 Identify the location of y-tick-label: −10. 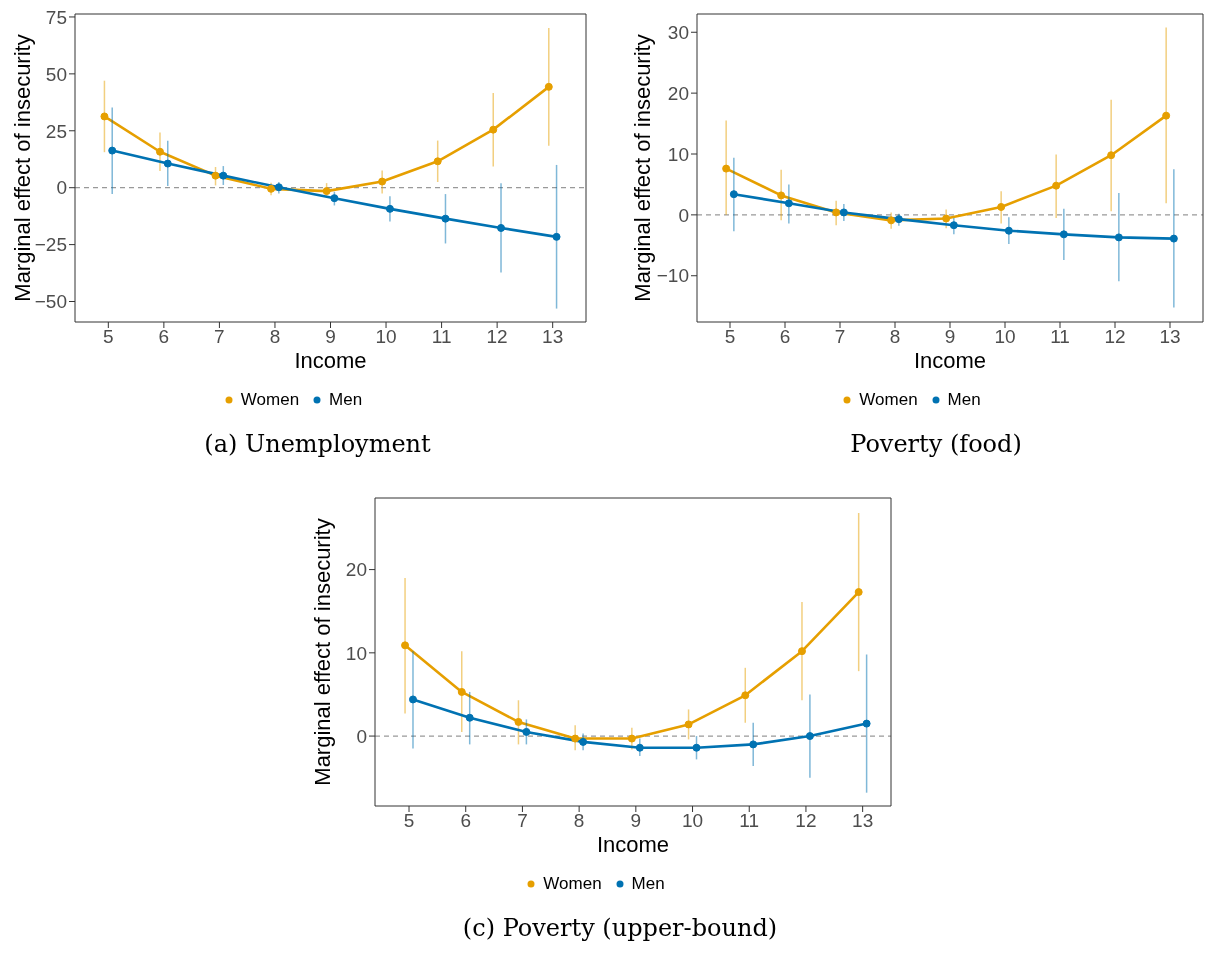
(672, 276).